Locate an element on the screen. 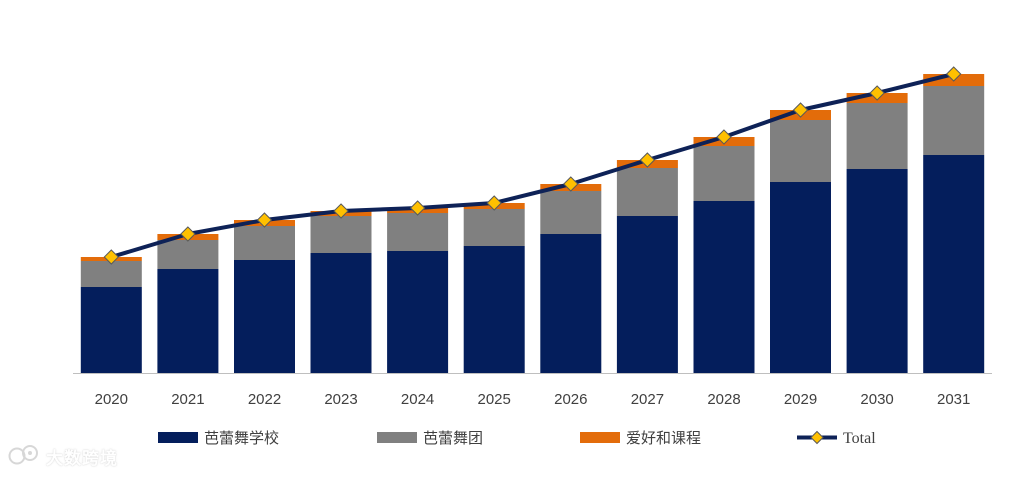  x-tick-2030: 2030 is located at coordinates (876, 399).